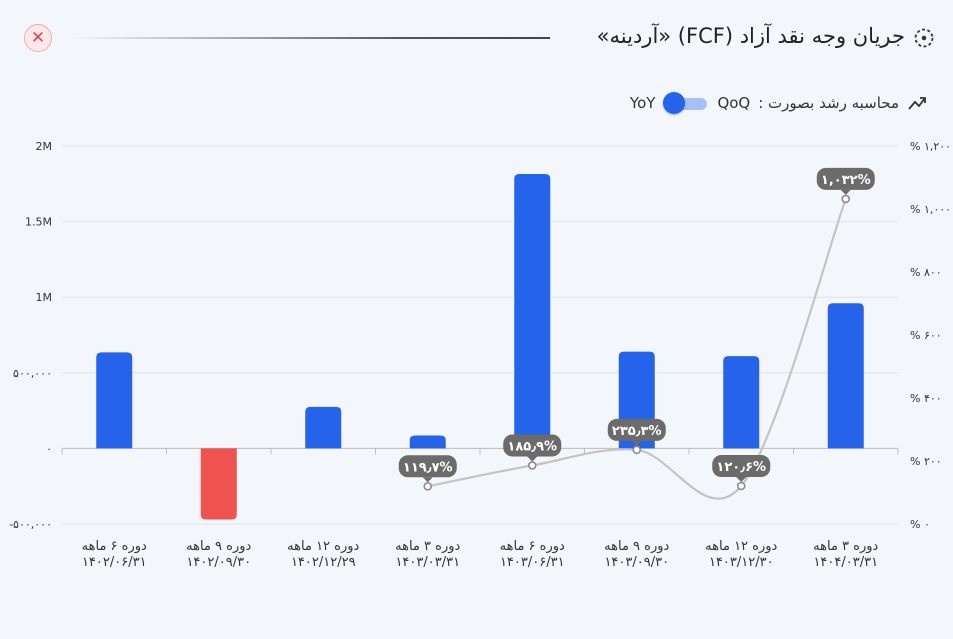 This screenshot has width=953, height=639. I want to click on y-tick-label: ۰, so click(49, 448).